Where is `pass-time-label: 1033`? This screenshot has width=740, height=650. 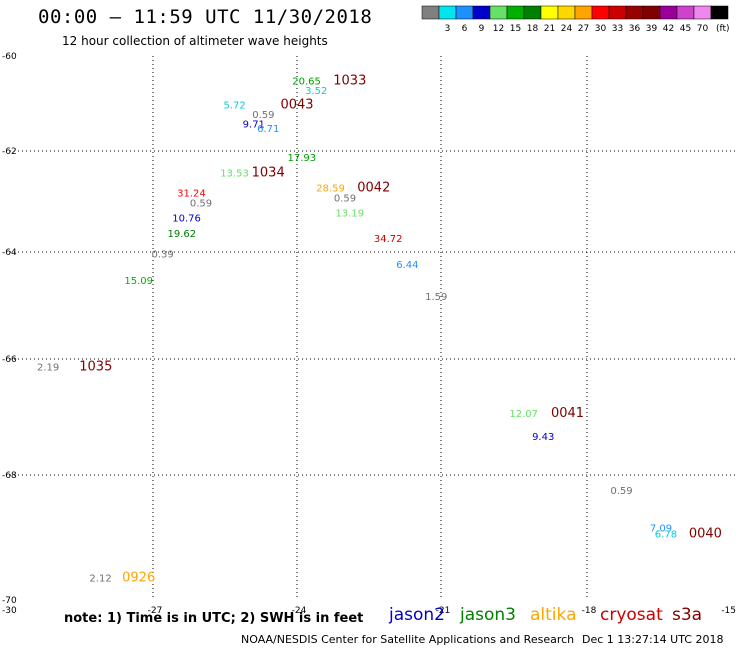 pass-time-label: 1033 is located at coordinates (349, 81).